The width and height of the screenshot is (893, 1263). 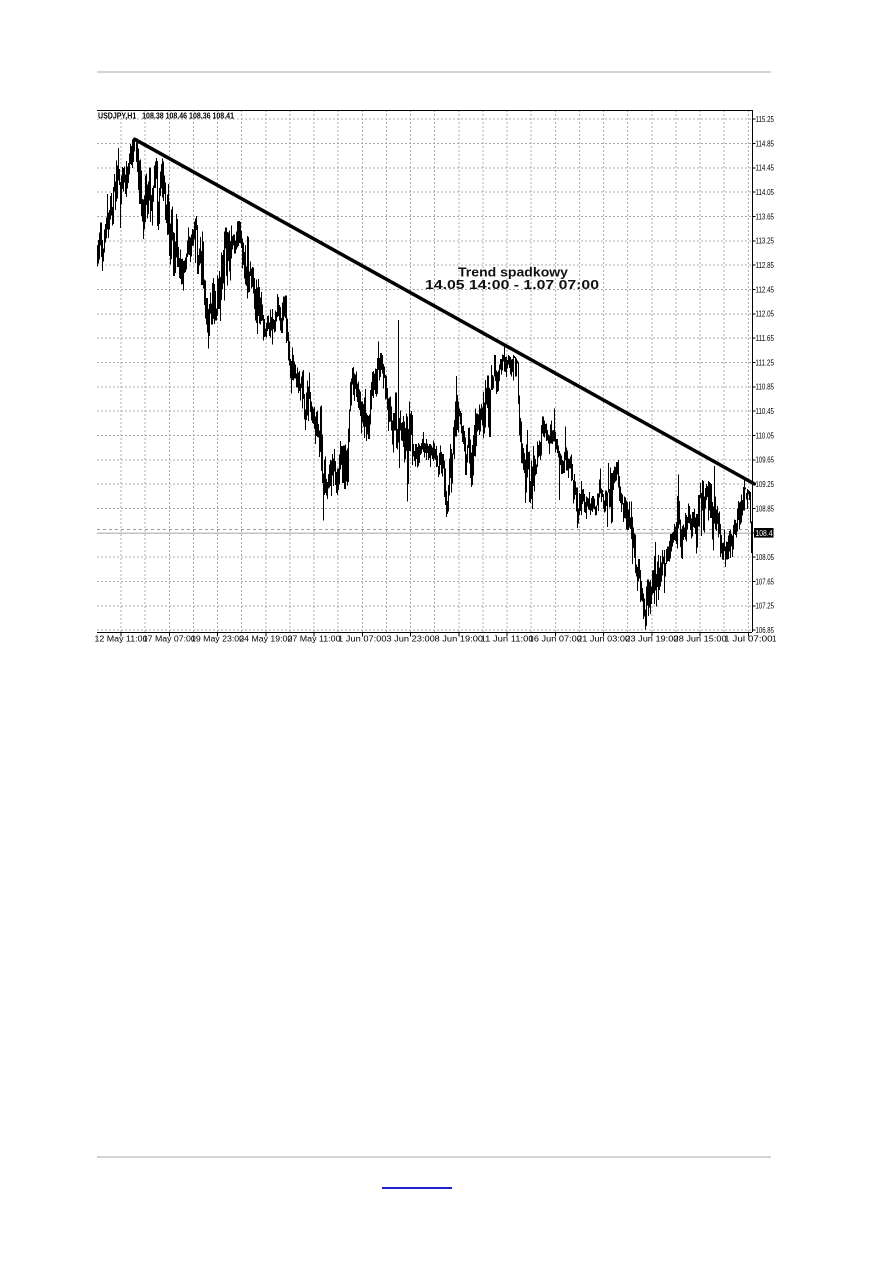 What do you see at coordinates (701, 639) in the screenshot?
I see `svg-text: 28 Jun 15:00` at bounding box center [701, 639].